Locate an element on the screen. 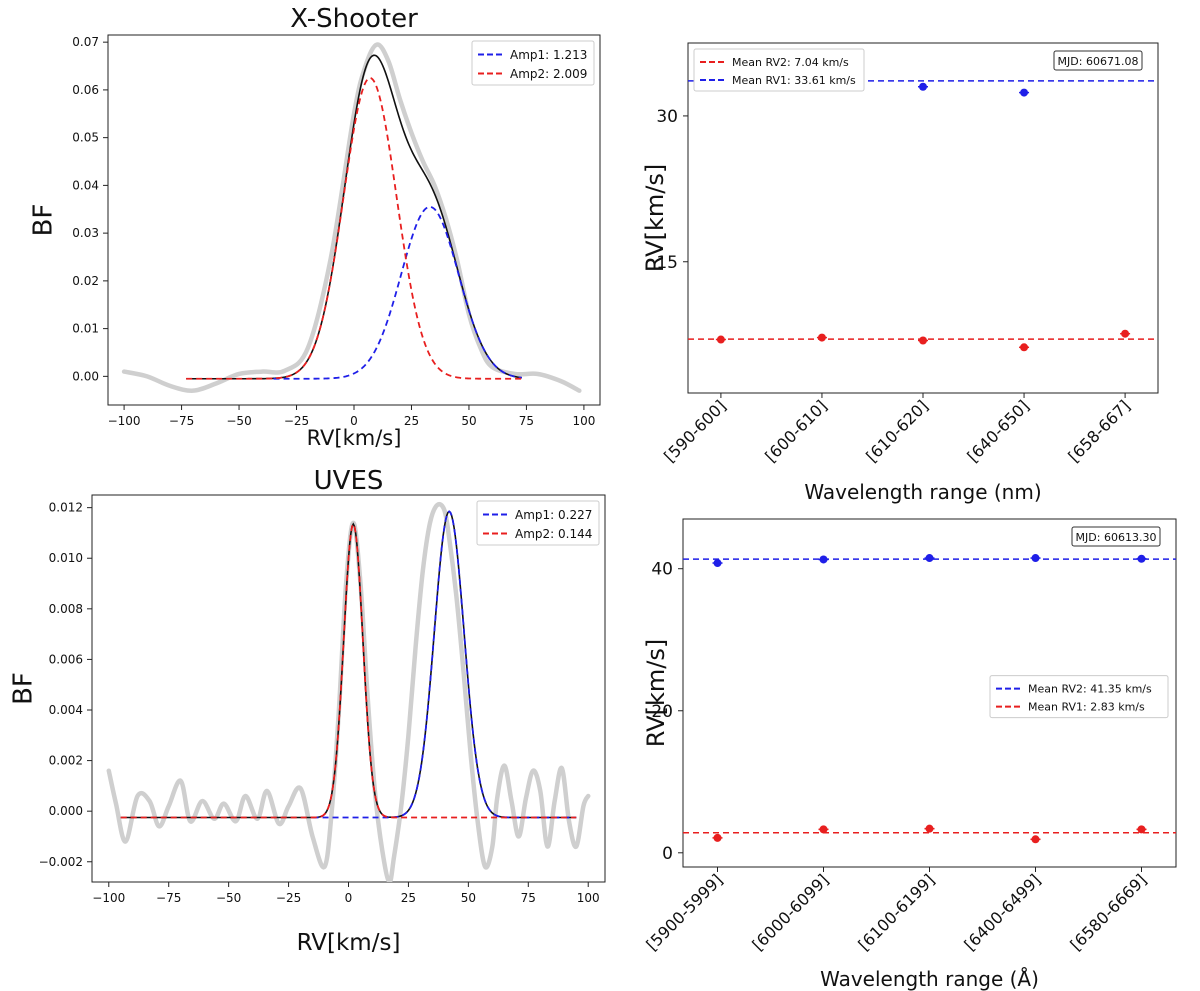  xshooter_bf-x-tick-label: −75 is located at coordinates (181, 421).